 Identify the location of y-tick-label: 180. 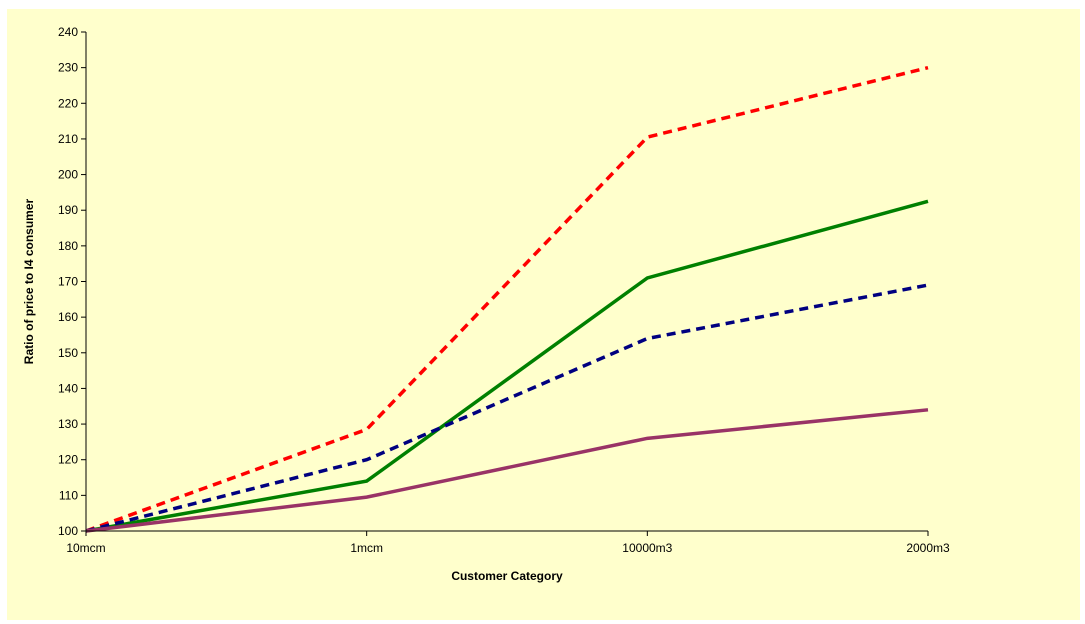
(68, 246).